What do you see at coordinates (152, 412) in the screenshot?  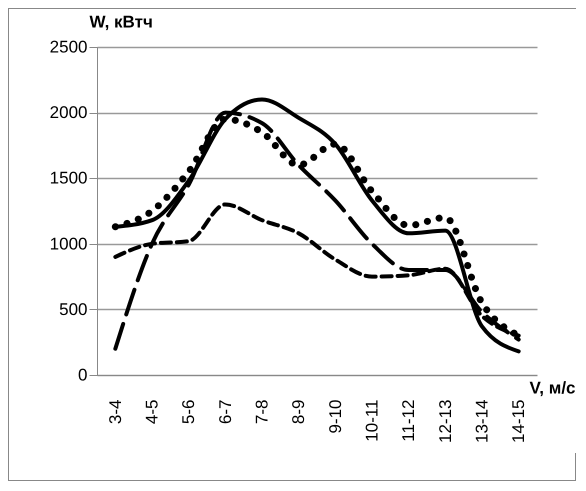 I see `x-tick-label: 4-5` at bounding box center [152, 412].